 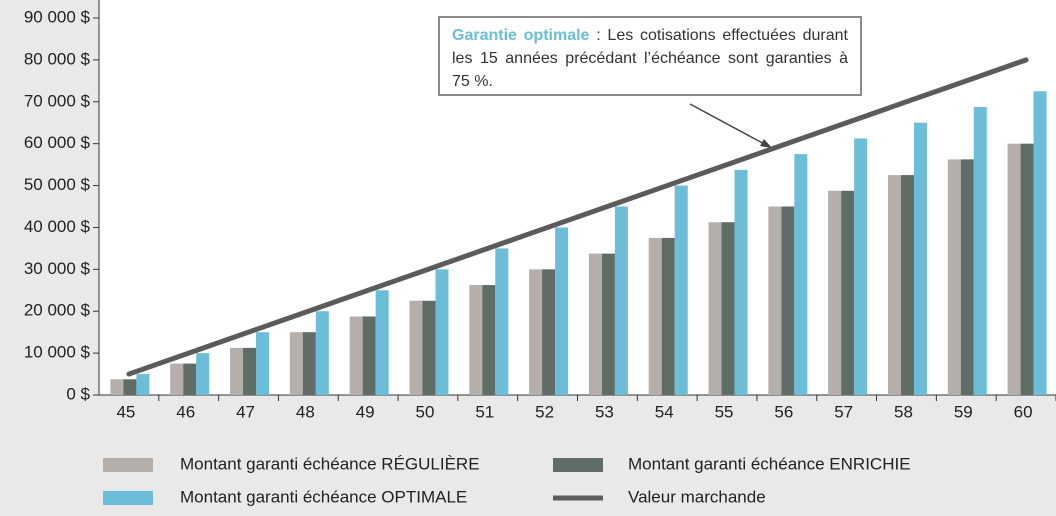 I want to click on annotation-title: Garantie optimale, so click(x=521, y=35).